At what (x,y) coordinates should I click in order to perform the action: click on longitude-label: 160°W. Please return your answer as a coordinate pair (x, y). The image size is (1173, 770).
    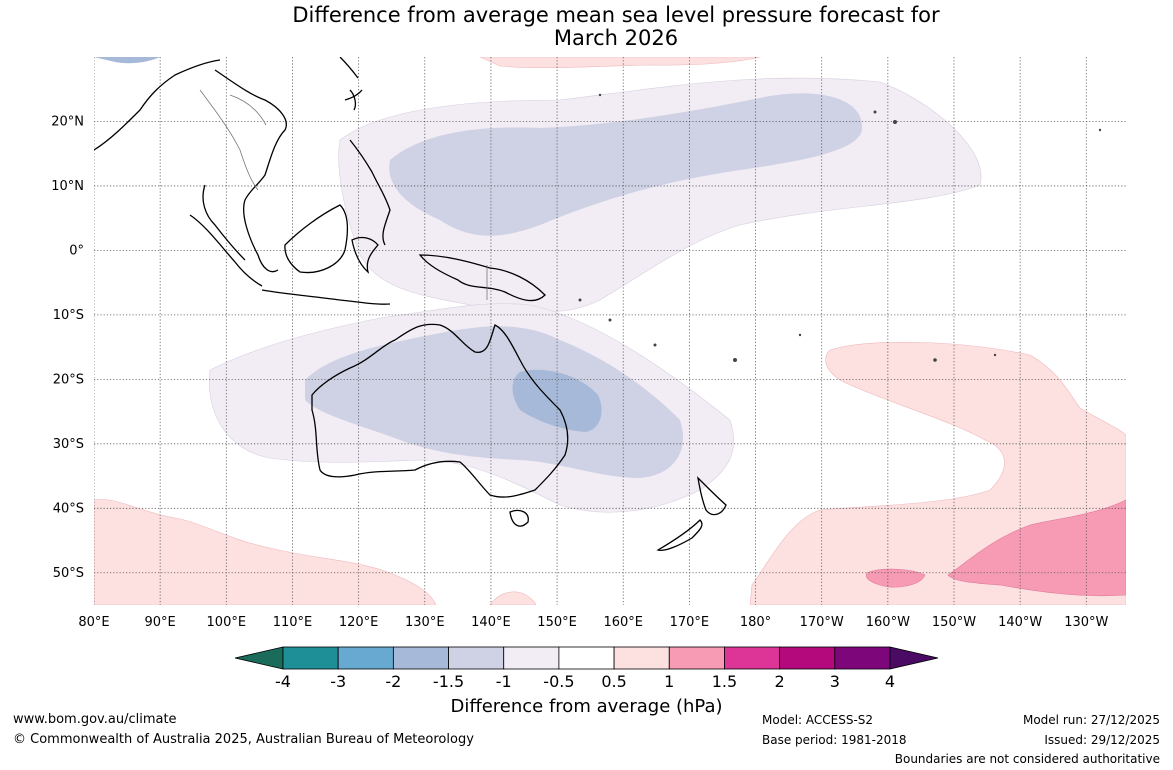
    Looking at the image, I should click on (888, 622).